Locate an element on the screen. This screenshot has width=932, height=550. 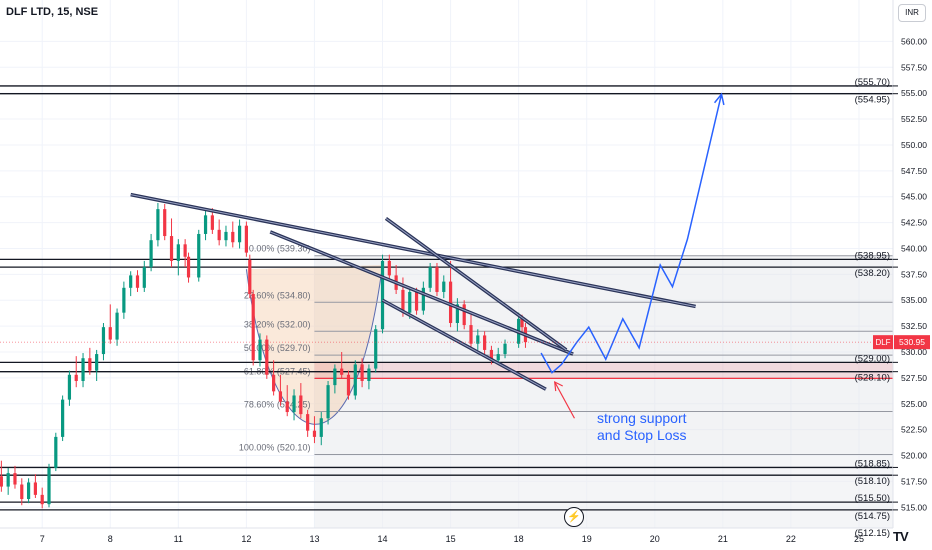
x-tick-label: 15 is located at coordinates (451, 539).